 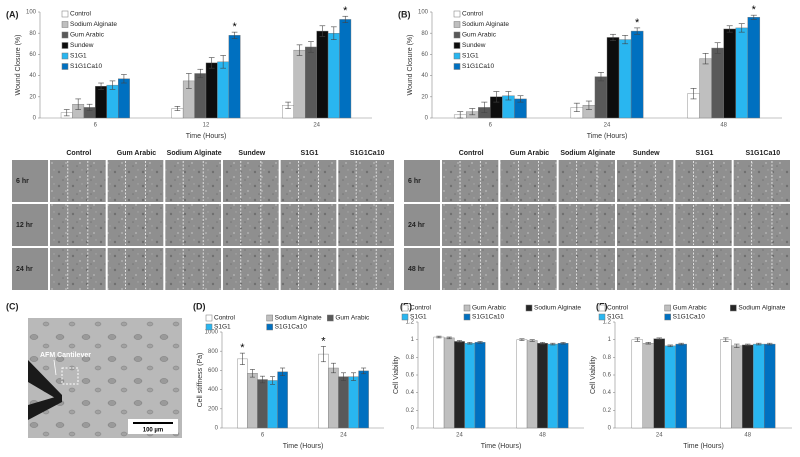 What do you see at coordinates (137, 153) in the screenshot?
I see `column-header: Gum Arabic` at bounding box center [137, 153].